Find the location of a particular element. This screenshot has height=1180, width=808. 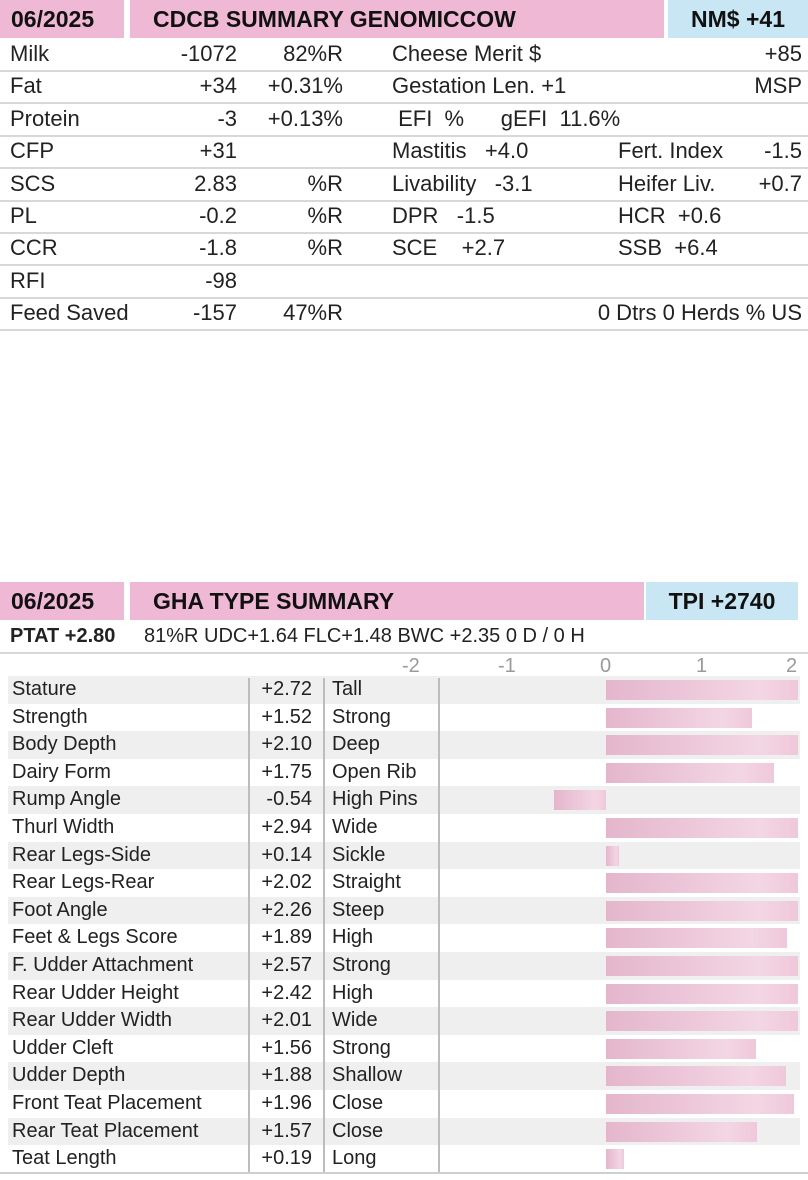

ptat-label: PTAT +2.80 is located at coordinates (63, 636).